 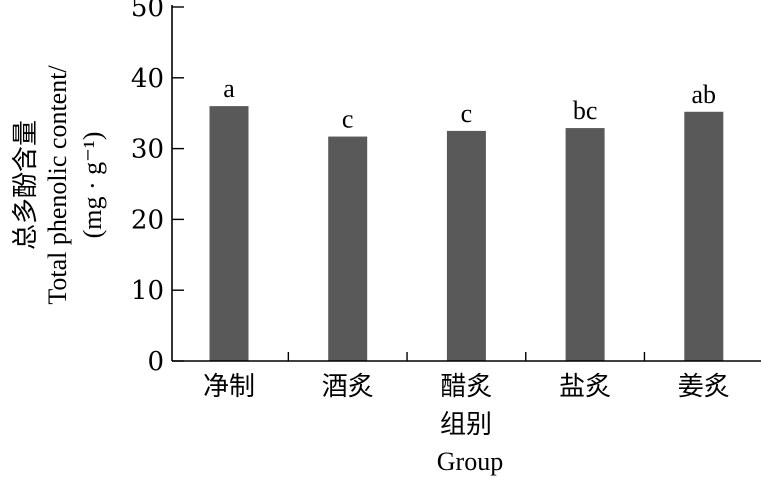 What do you see at coordinates (466, 356) in the screenshot?
I see `x-axis-ticks` at bounding box center [466, 356].